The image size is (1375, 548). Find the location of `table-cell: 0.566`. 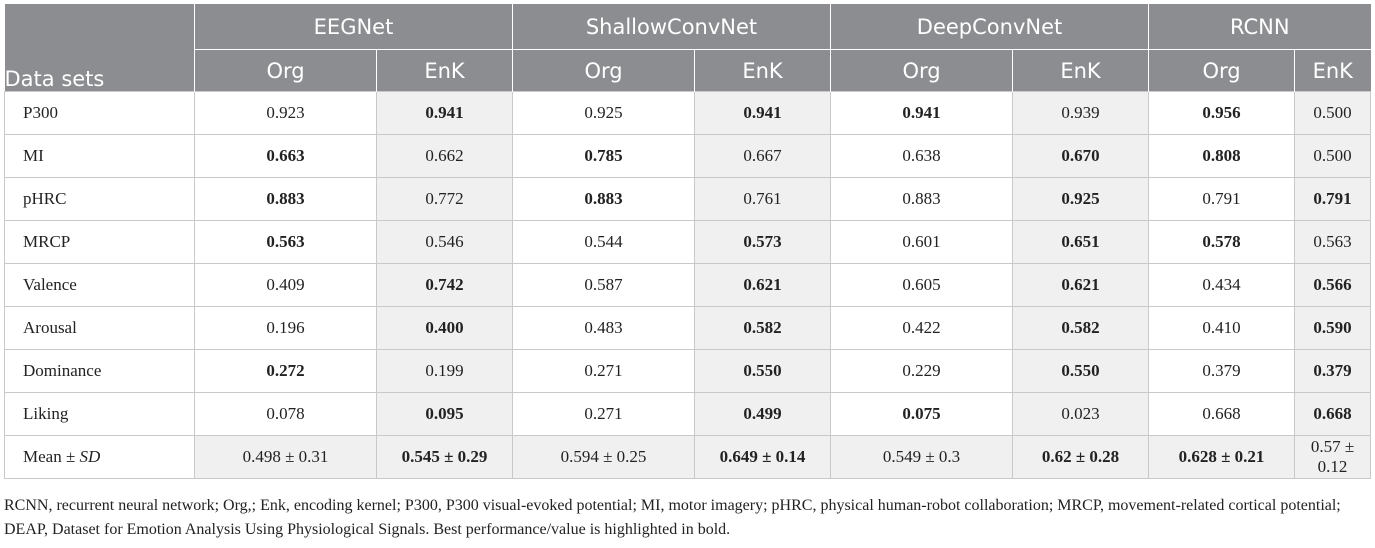

table-cell: 0.566 is located at coordinates (1333, 285).